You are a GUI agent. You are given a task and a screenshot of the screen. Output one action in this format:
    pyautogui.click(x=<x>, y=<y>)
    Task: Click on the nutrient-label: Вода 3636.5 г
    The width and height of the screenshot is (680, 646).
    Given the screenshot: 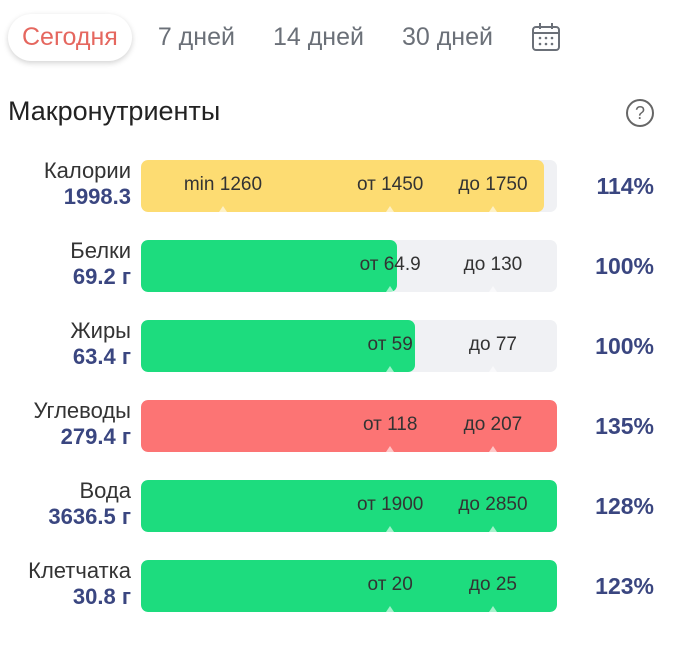 What is the action you would take?
    pyautogui.click(x=89, y=504)
    